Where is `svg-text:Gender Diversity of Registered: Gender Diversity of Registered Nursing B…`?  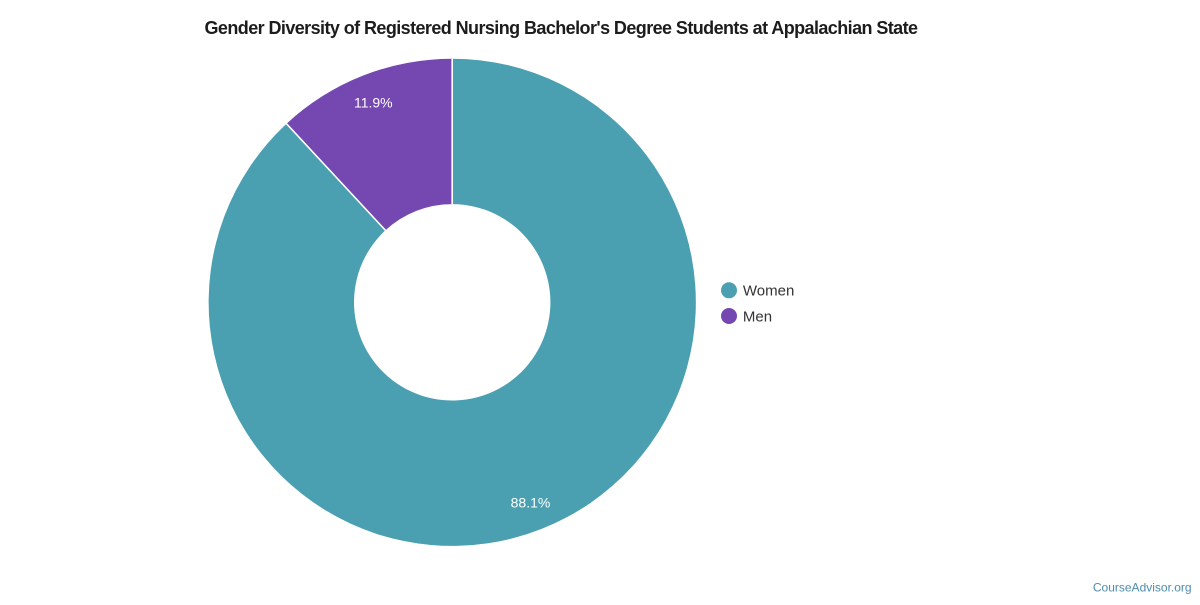
svg-text:Gender Diversity of Registered: Gender Diversity of Registered Nursing B… is located at coordinates (562, 28).